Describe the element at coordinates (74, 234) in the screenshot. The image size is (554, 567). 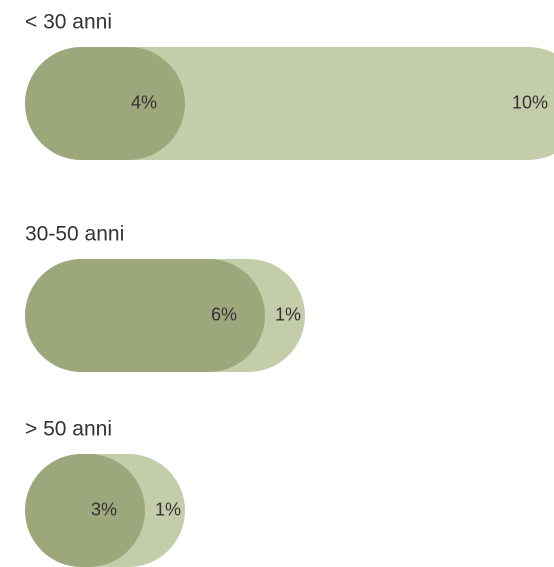
I see `category-label: 30-50 anni` at that location.